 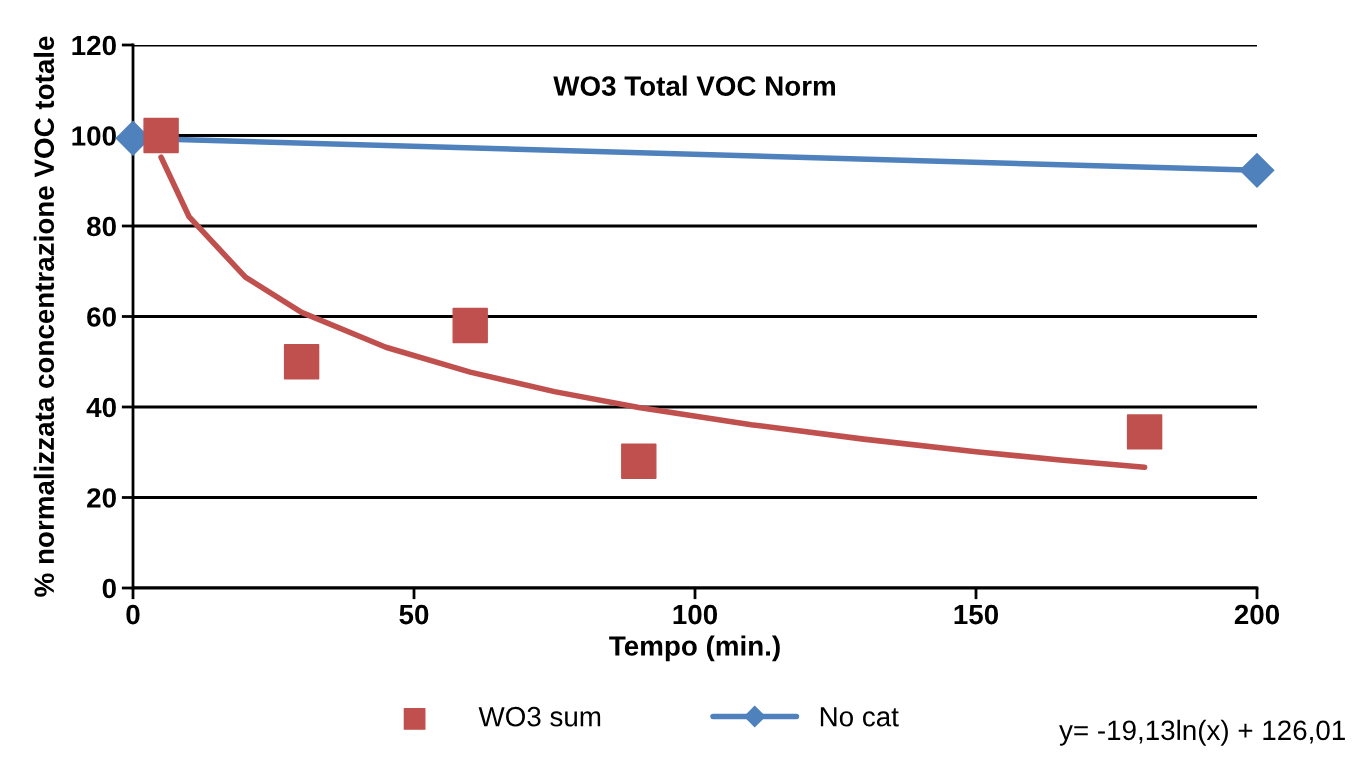 What do you see at coordinates (694, 85) in the screenshot?
I see `text: WO3 Total VOC Norm` at bounding box center [694, 85].